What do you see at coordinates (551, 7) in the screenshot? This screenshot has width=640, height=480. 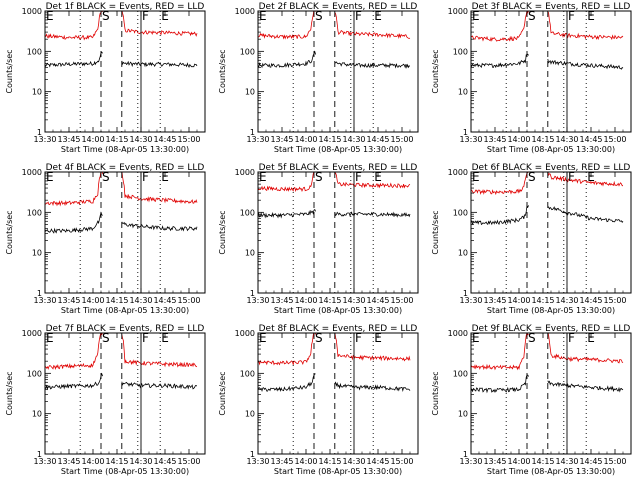 I see `panel-title: Det 3f BLACK = Events, RED = LLD` at bounding box center [551, 7].